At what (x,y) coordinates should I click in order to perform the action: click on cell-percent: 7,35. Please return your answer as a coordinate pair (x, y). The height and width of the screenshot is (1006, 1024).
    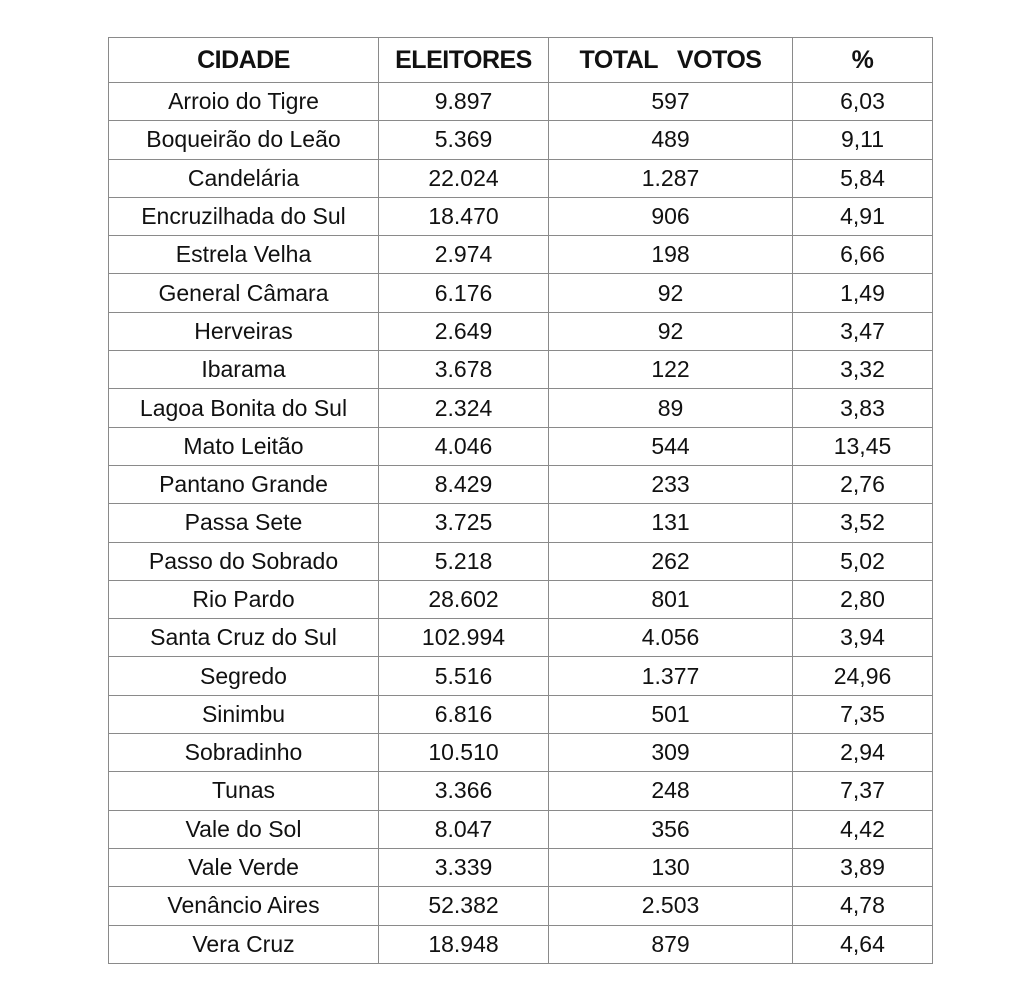
    Looking at the image, I should click on (862, 714).